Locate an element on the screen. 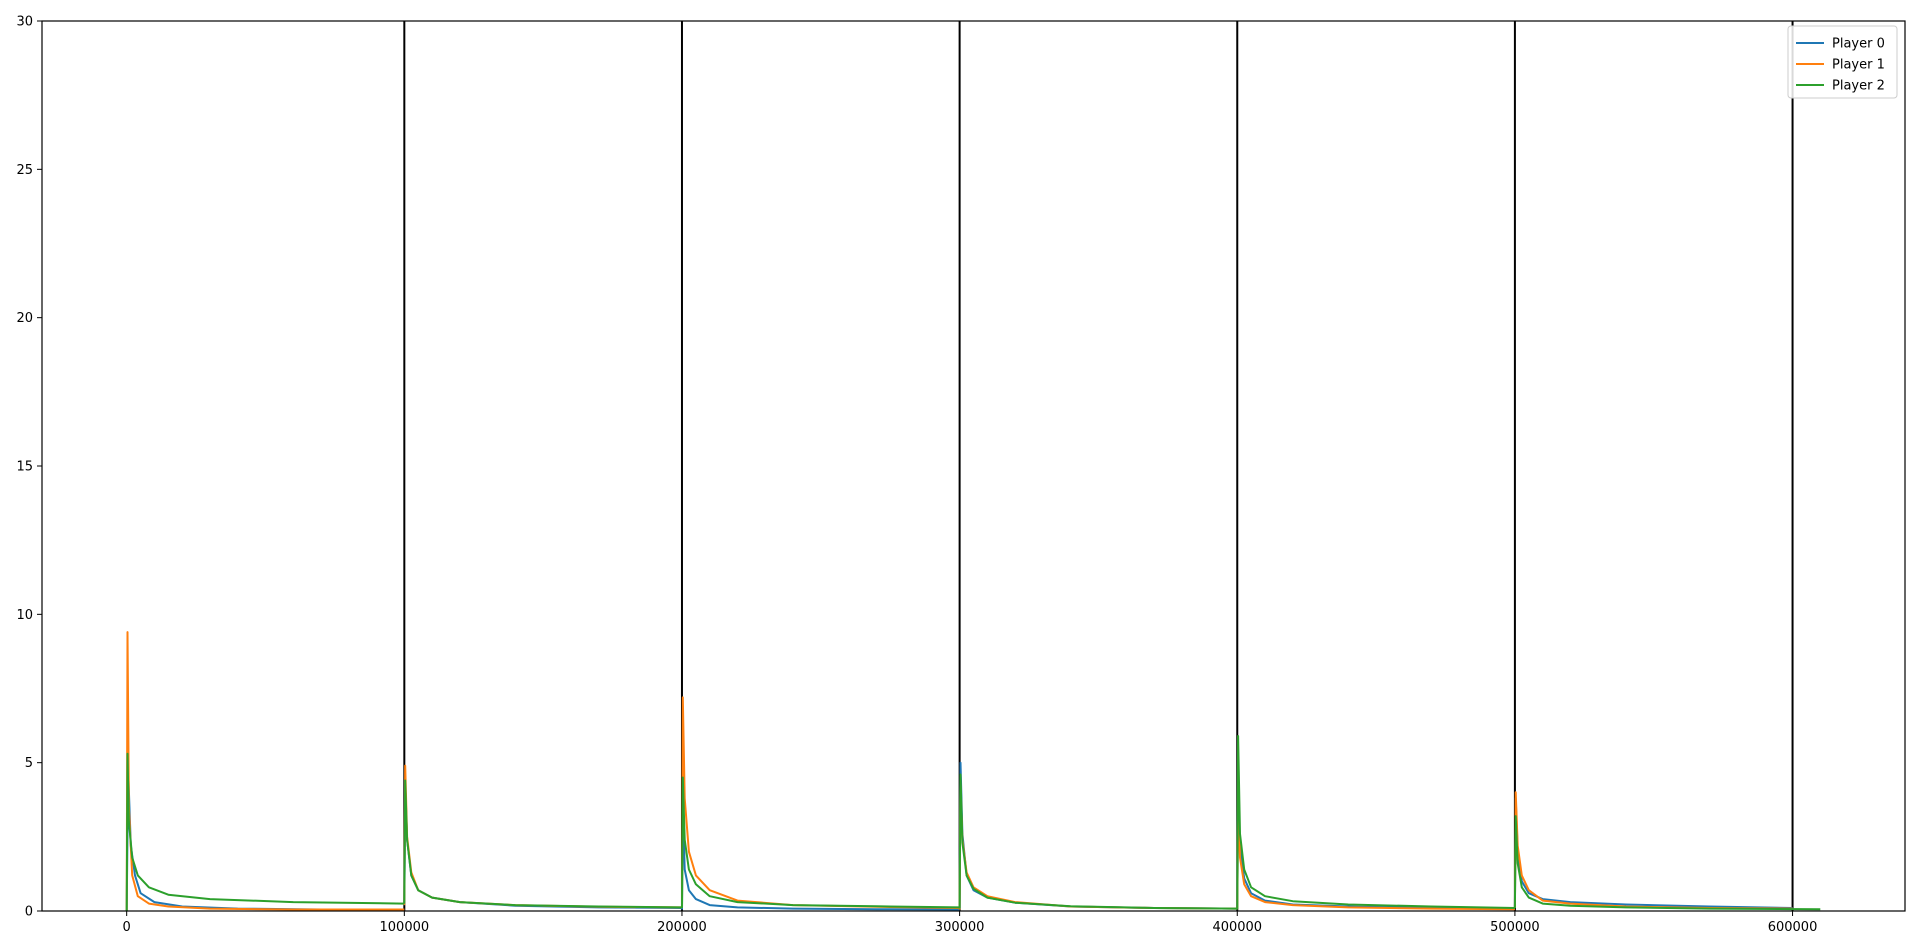 The width and height of the screenshot is (1920, 950). x-tick-label: 600000 is located at coordinates (1793, 927).